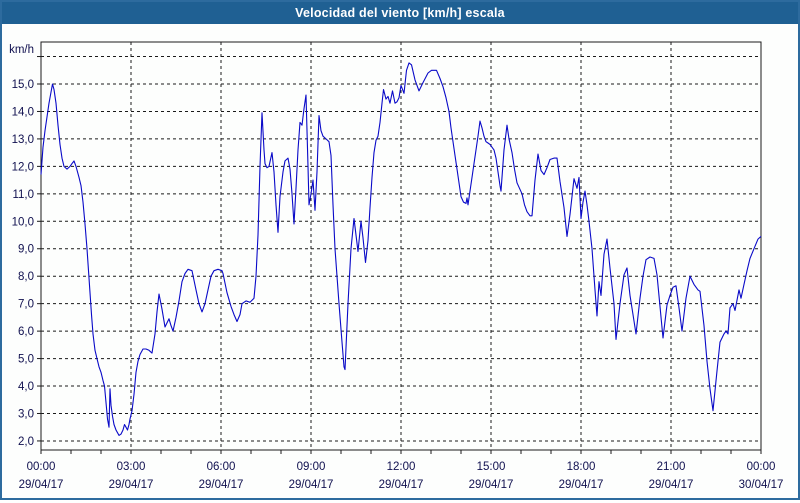 The image size is (800, 503). What do you see at coordinates (221, 467) in the screenshot?
I see `x-tick-time-label: 06:00` at bounding box center [221, 467].